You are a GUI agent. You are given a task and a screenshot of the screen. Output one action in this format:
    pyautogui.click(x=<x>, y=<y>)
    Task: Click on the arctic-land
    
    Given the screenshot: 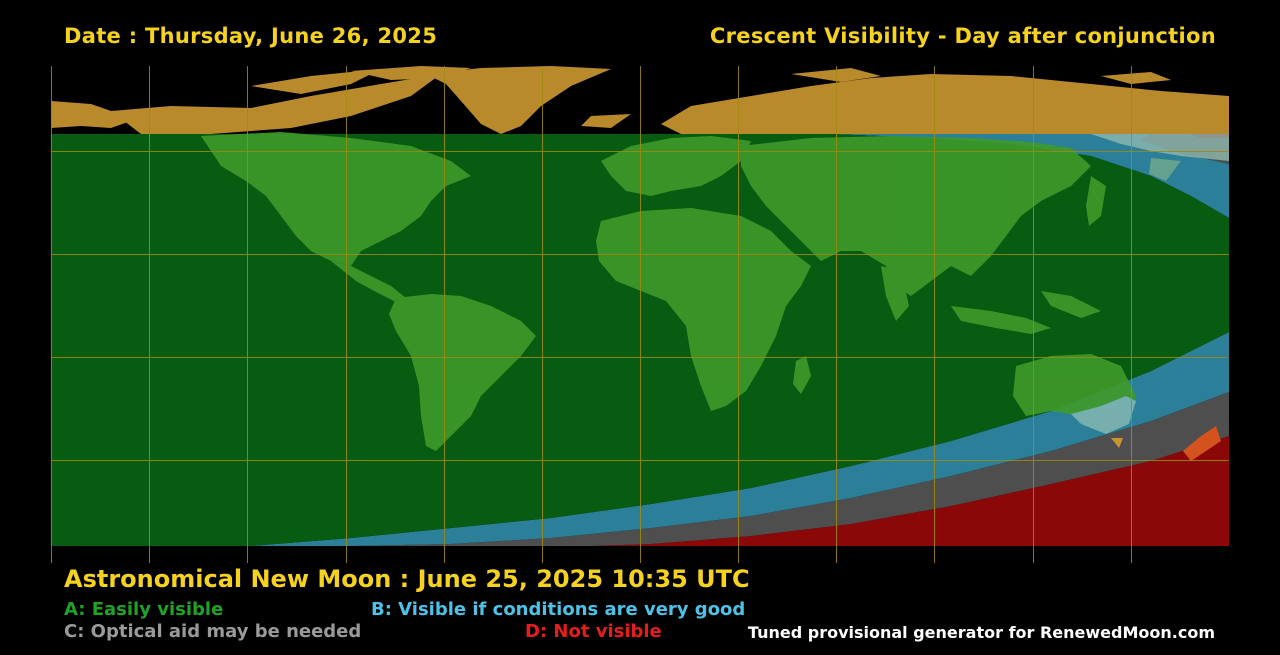 What is the action you would take?
    pyautogui.click(x=640, y=100)
    